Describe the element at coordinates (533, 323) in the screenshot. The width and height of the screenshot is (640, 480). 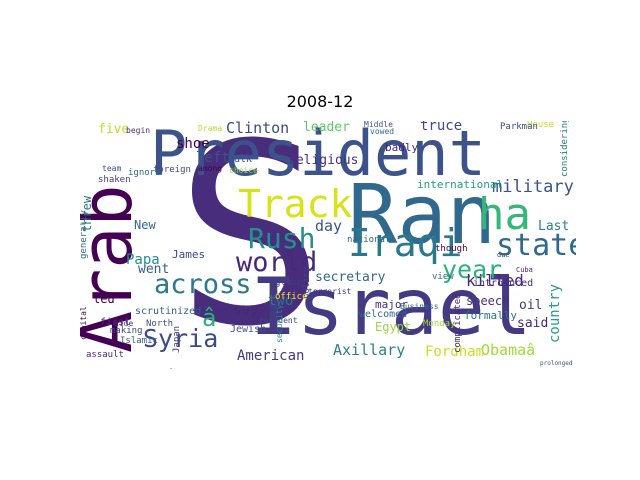
I see `cloud-word: said` at that location.